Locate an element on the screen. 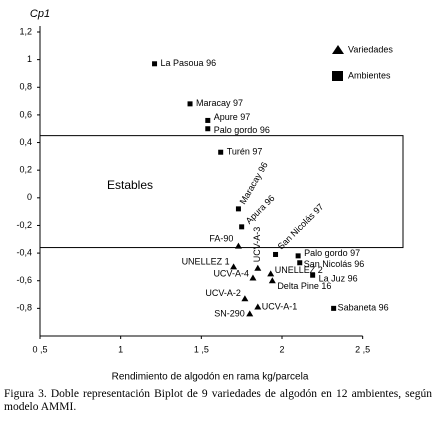  x-tick-label: 2 ,5 is located at coordinates (362, 349).